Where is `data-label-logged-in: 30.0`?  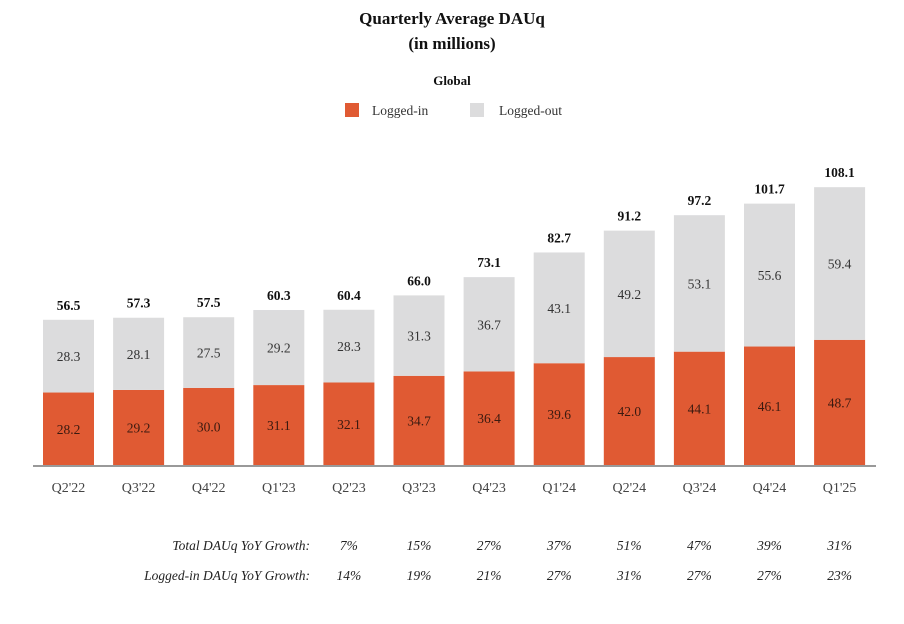
data-label-logged-in: 30.0 is located at coordinates (209, 426).